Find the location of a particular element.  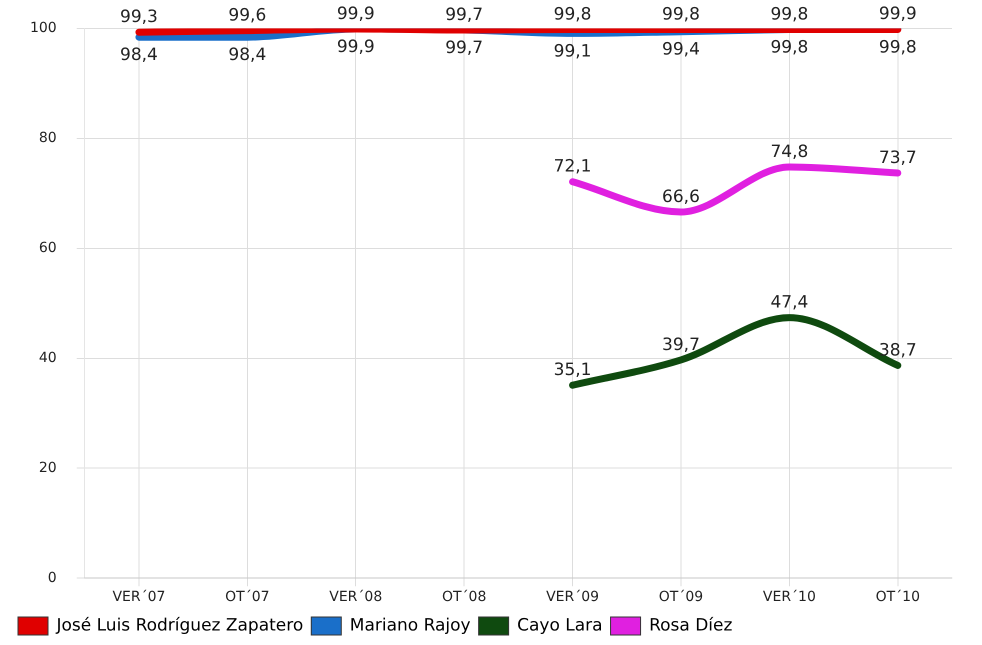

data-label: 99,4 is located at coordinates (681, 50).